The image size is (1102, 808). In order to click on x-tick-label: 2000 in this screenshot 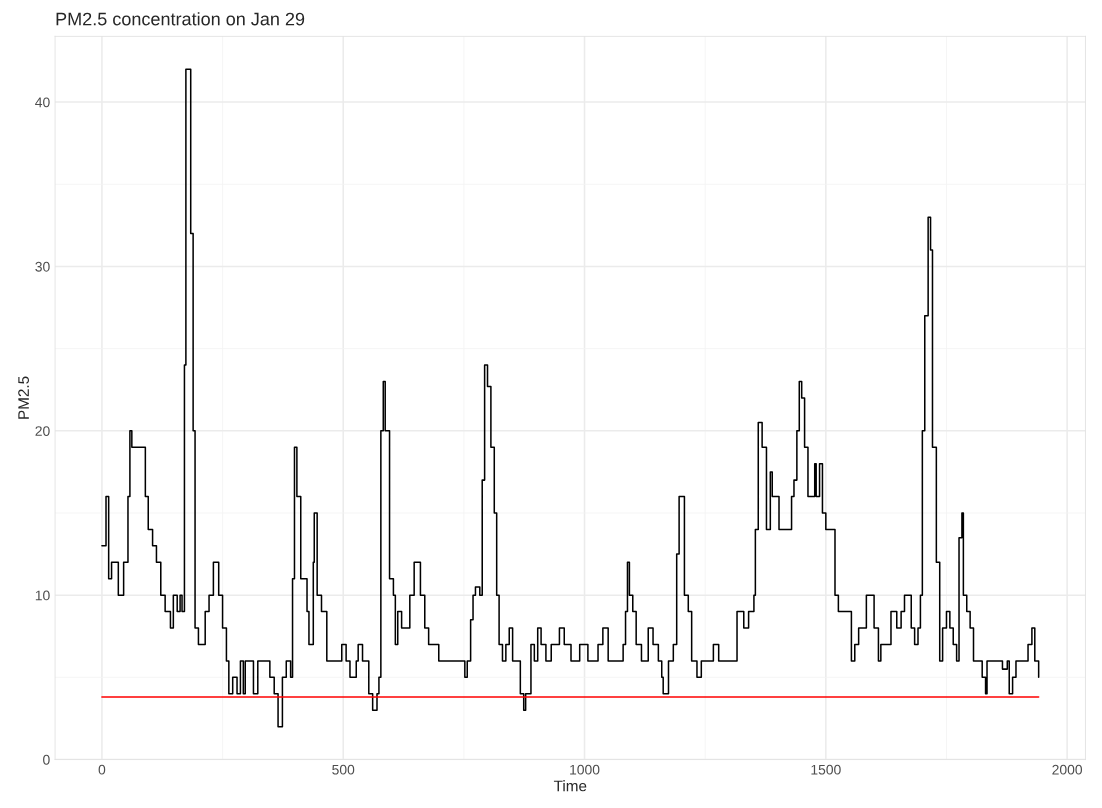, I will do `click(1067, 769)`.